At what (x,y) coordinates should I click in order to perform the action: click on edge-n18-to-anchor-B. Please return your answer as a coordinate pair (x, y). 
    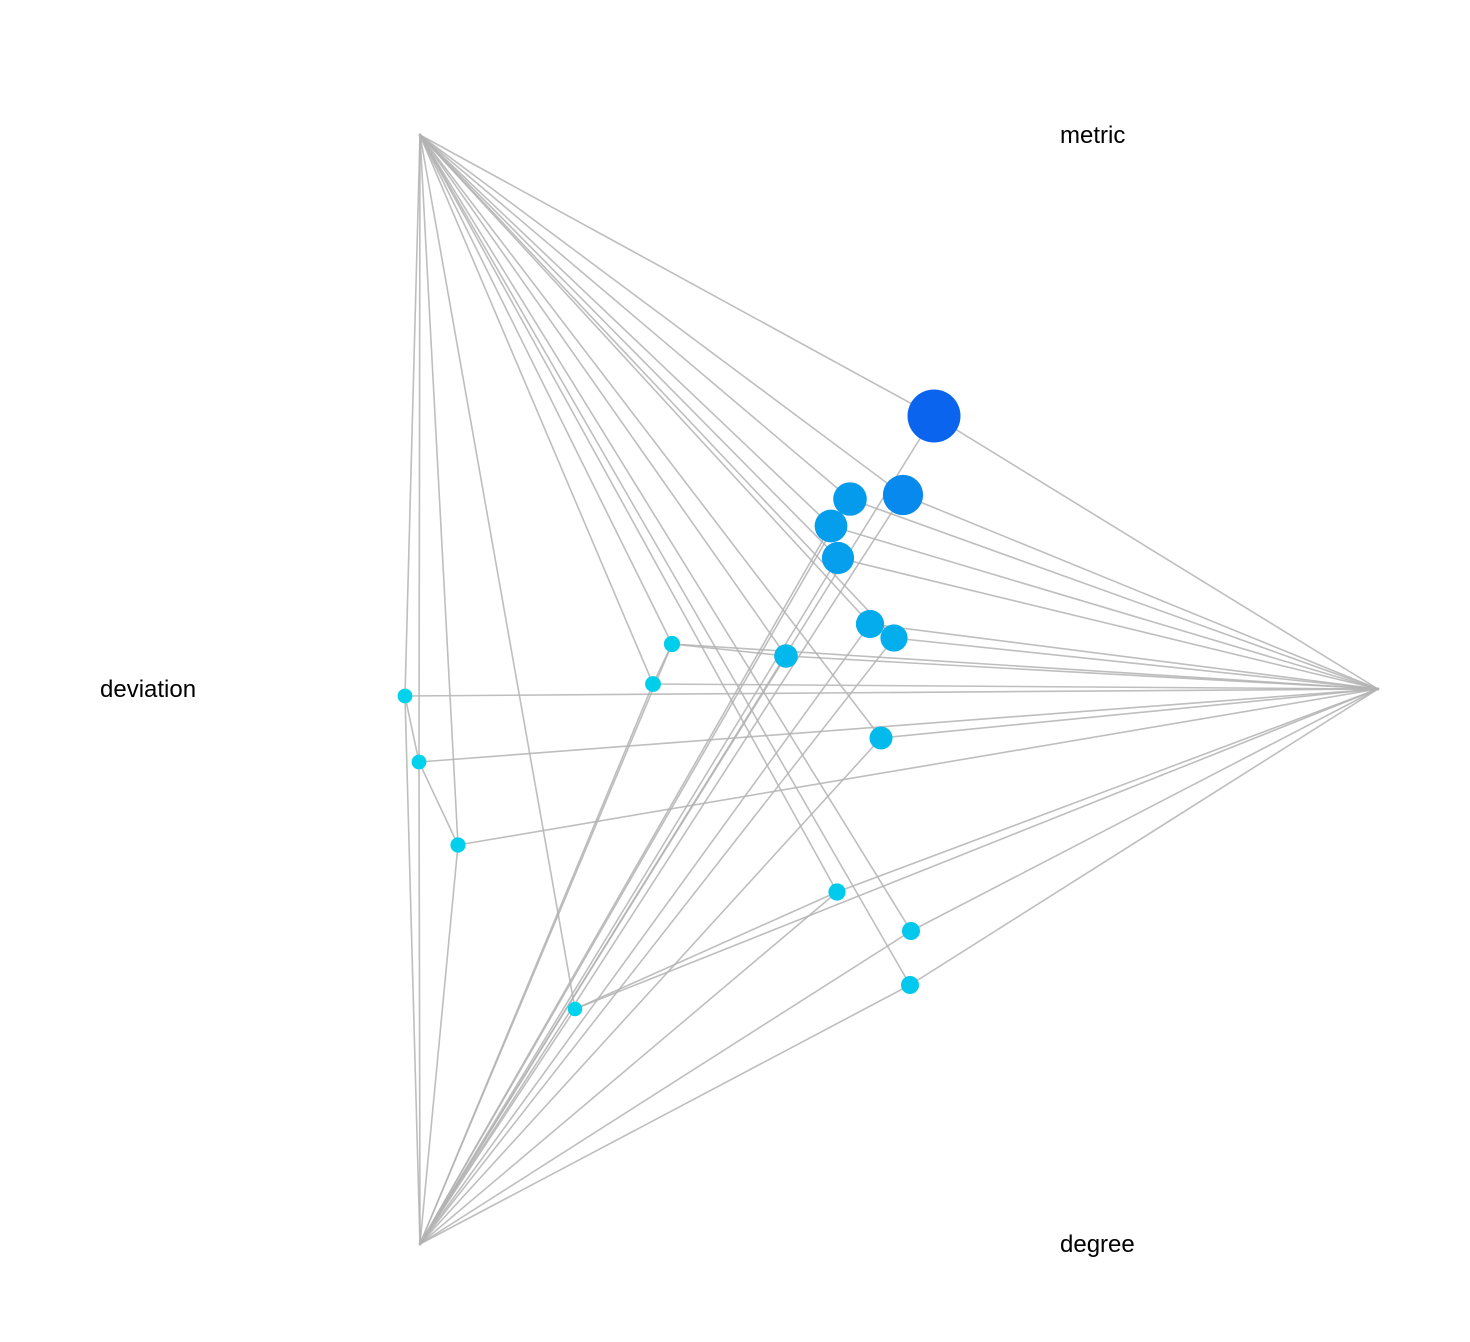
    Looking at the image, I should click on (976, 849).